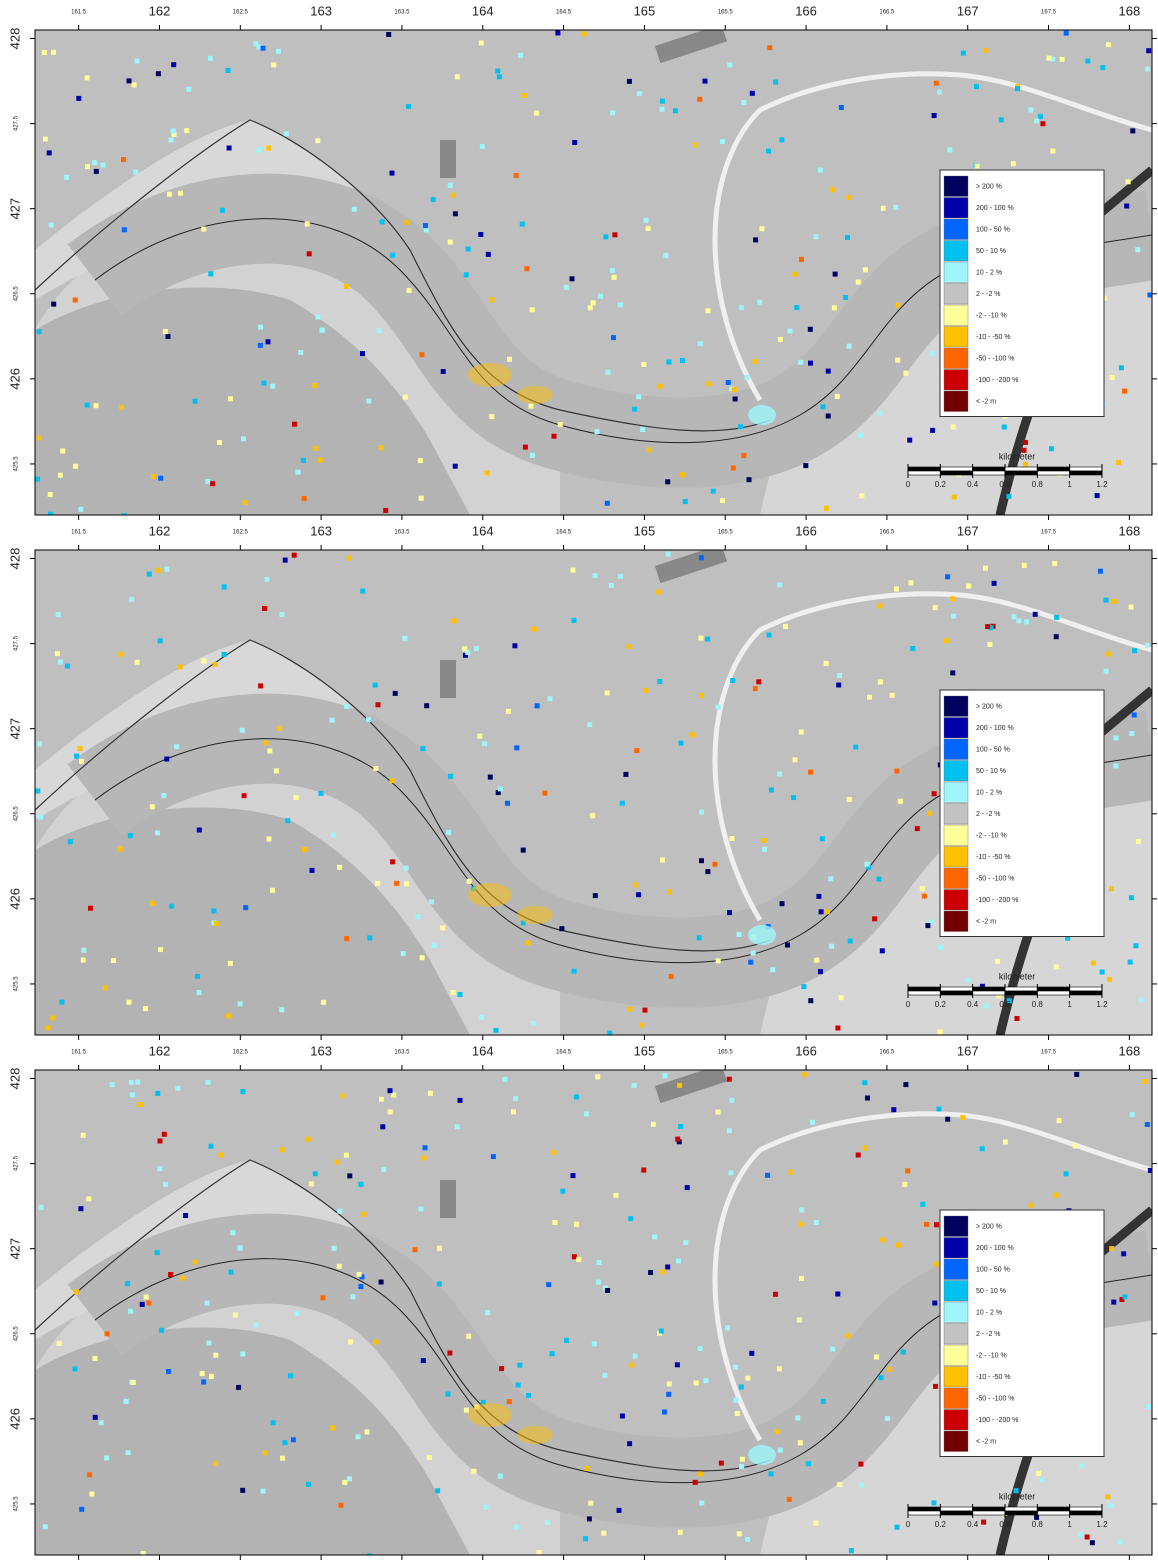 The image size is (1158, 1564). Describe the element at coordinates (1130, 530) in the screenshot. I see `x-tick-label: 168` at that location.